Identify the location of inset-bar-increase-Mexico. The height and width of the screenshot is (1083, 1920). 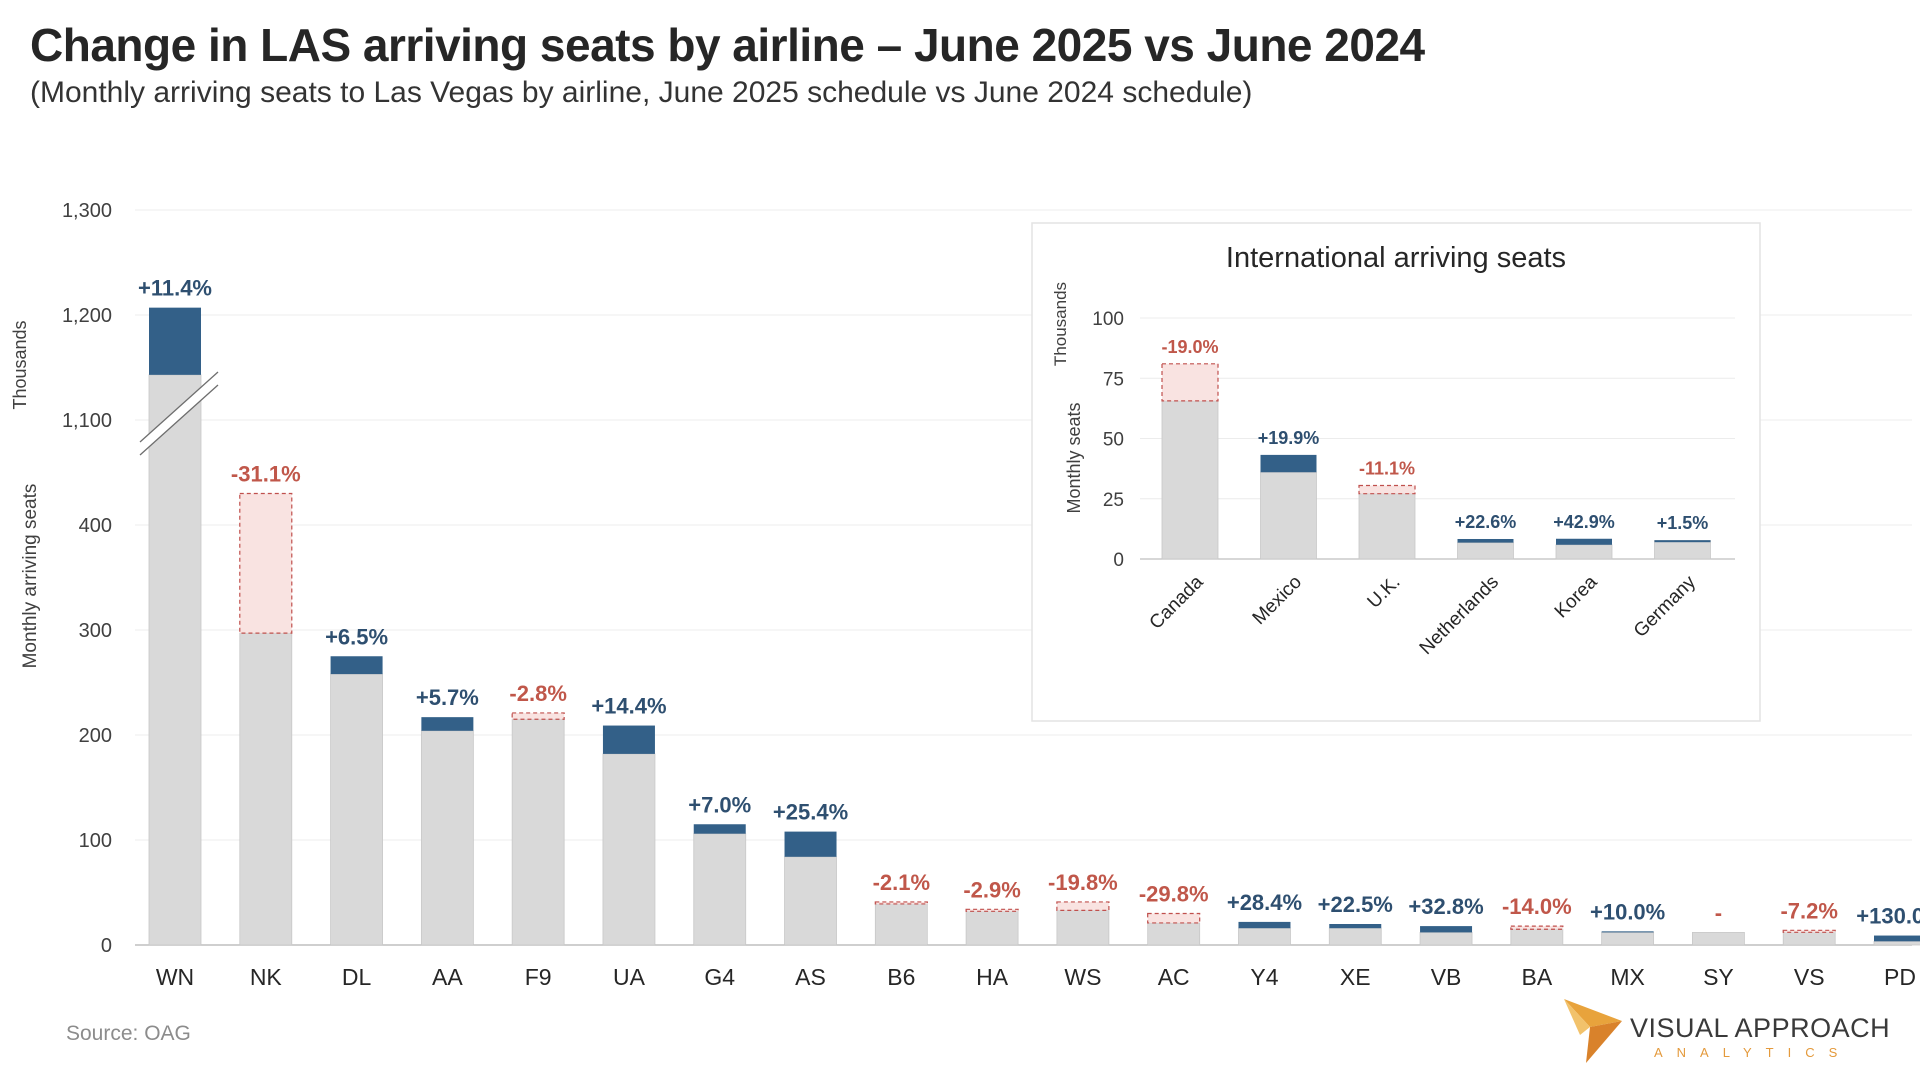
(1288, 463).